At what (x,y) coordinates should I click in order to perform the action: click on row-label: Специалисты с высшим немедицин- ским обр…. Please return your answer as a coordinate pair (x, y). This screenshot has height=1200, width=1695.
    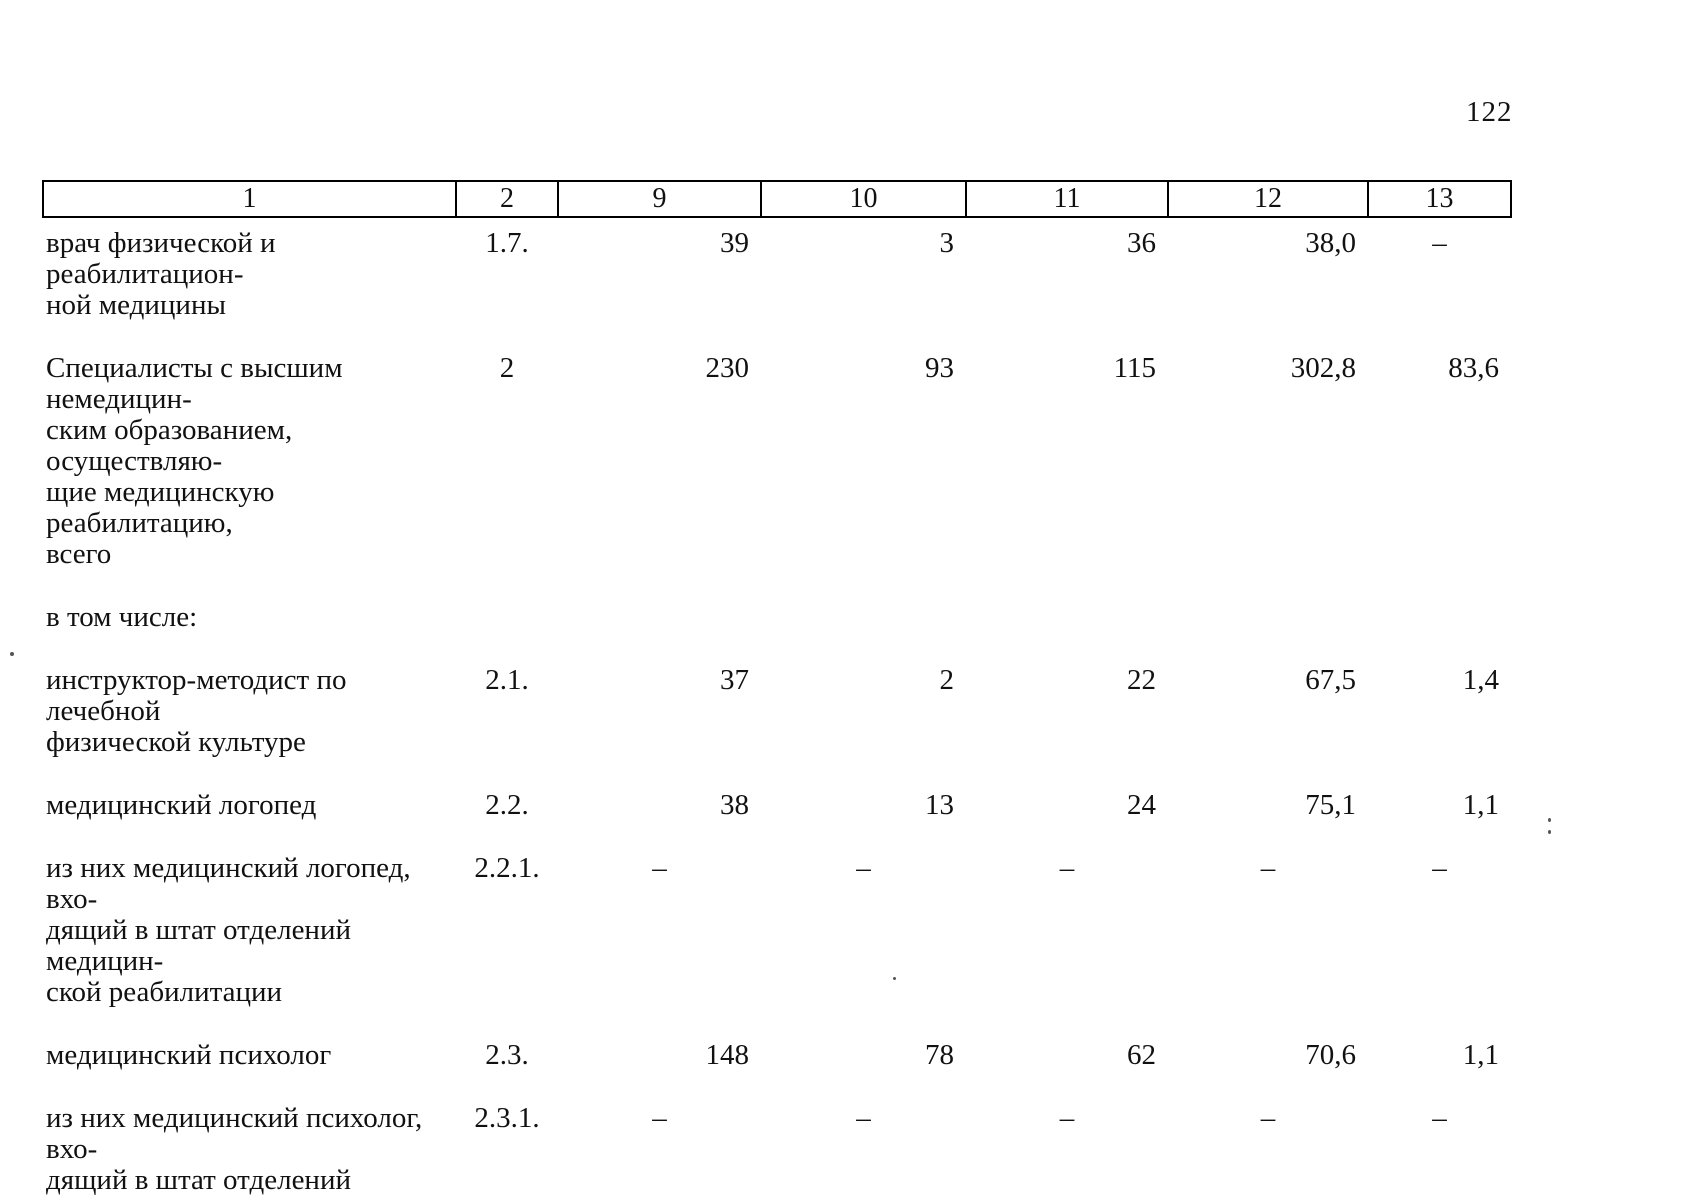
    Looking at the image, I should click on (194, 461).